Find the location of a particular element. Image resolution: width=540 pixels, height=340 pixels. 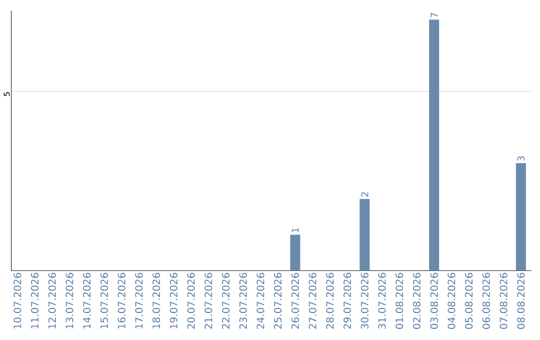

x-tick-label: 24.07.2026 is located at coordinates (260, 300).